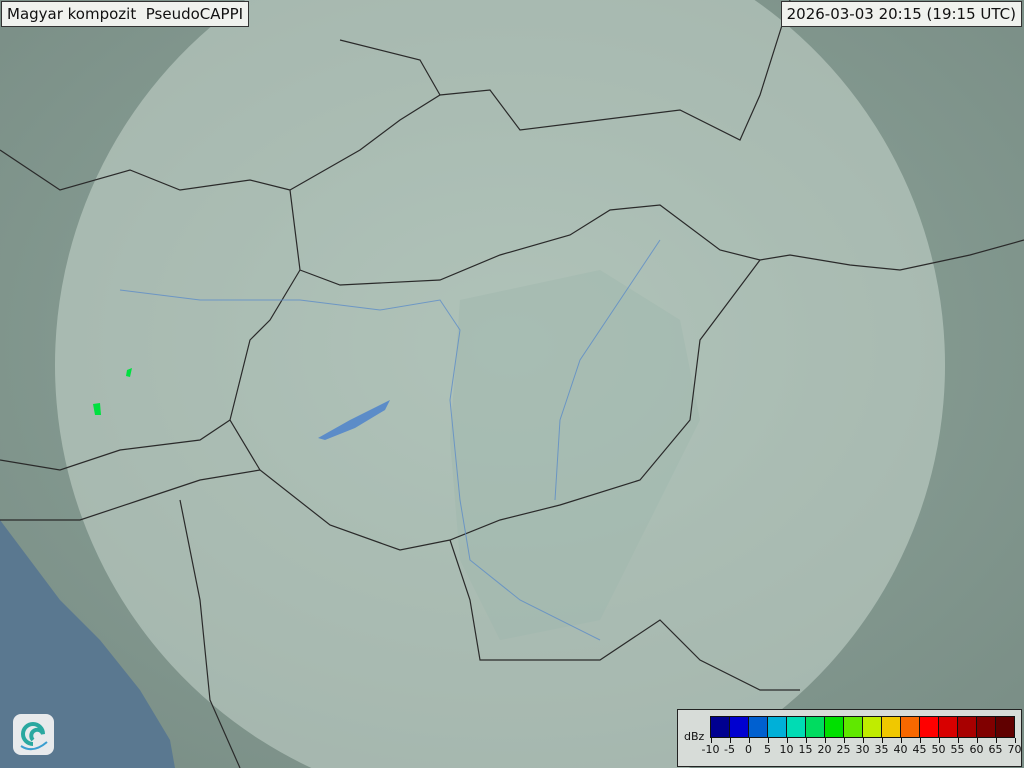  Describe the element at coordinates (767, 749) in the screenshot. I see `legend-tick-label: 5` at that location.